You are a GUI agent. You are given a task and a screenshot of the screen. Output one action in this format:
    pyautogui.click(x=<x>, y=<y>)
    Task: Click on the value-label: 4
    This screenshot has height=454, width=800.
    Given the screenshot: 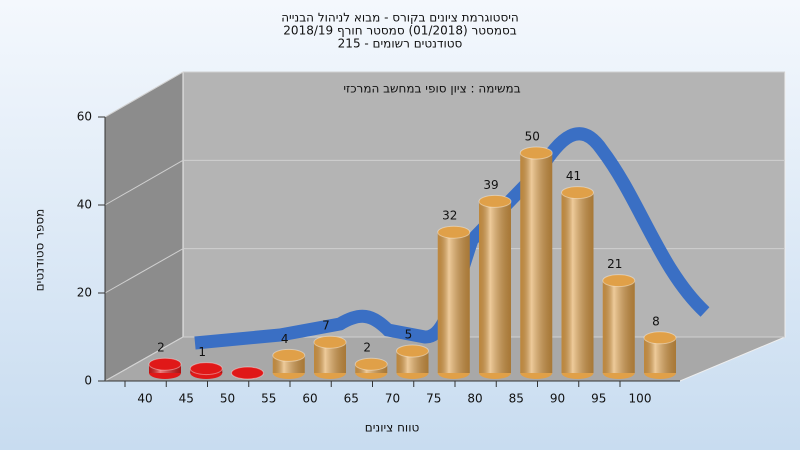 What is the action you would take?
    pyautogui.click(x=285, y=339)
    